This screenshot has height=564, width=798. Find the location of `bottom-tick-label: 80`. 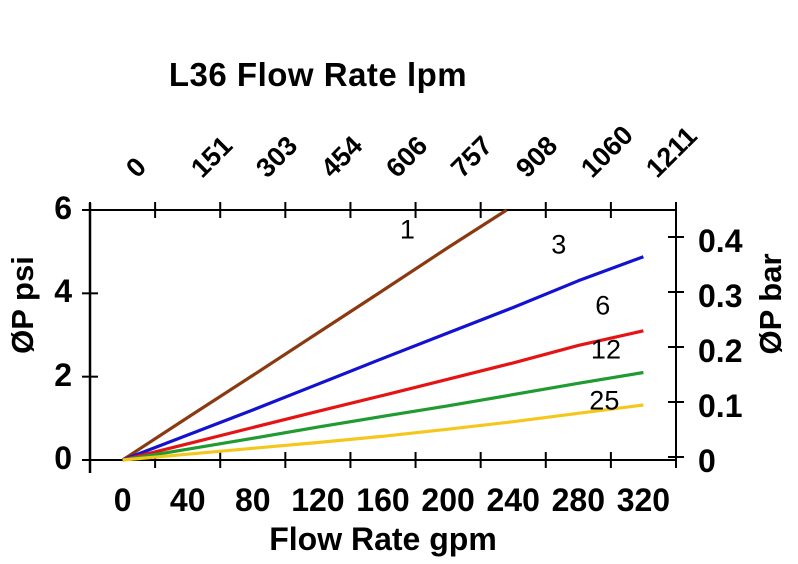

bottom-tick-label: 80 is located at coordinates (253, 500).